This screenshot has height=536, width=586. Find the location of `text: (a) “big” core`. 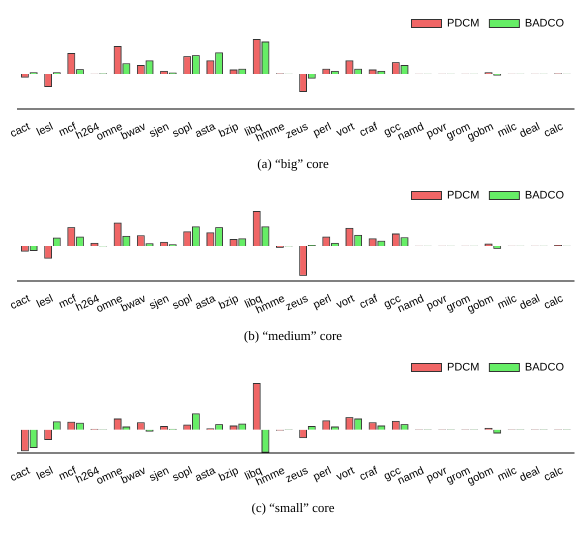

text: (a) “big” core is located at coordinates (293, 164).